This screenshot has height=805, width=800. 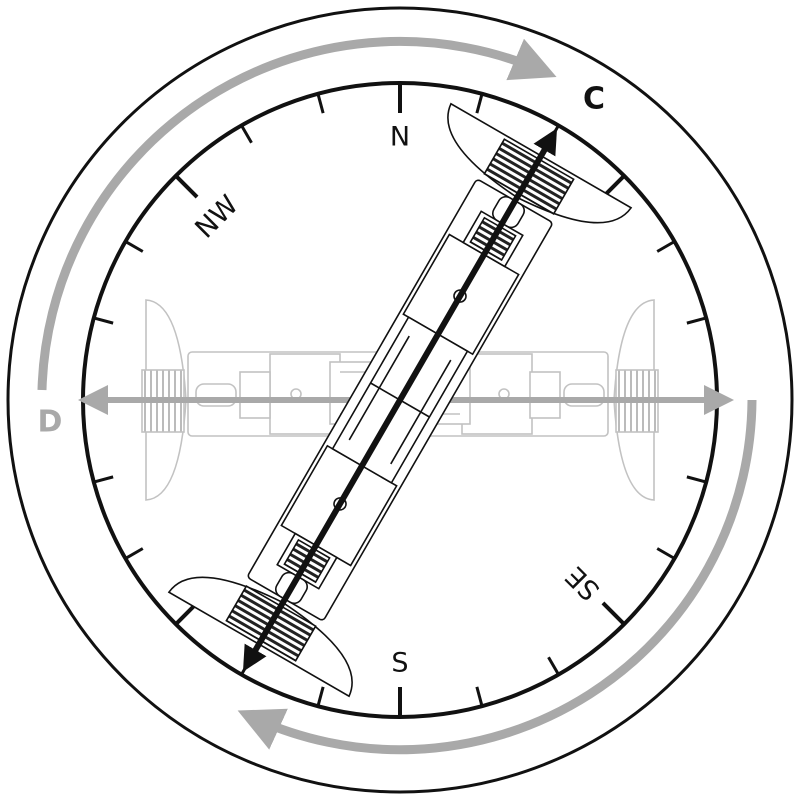 I want to click on compass-label-southeast: SE, so click(x=583, y=583).